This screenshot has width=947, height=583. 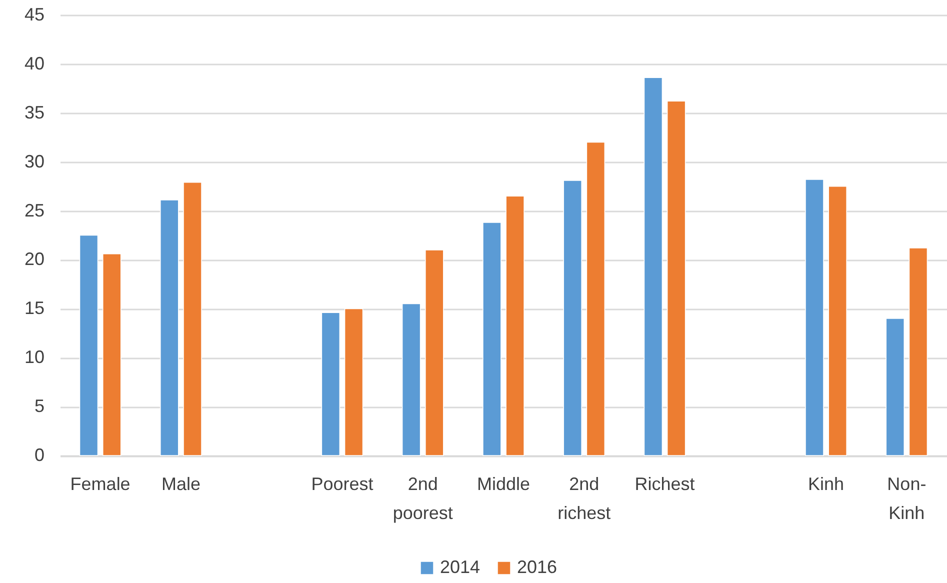 I want to click on y-tick-label: 40, so click(x=34, y=63).